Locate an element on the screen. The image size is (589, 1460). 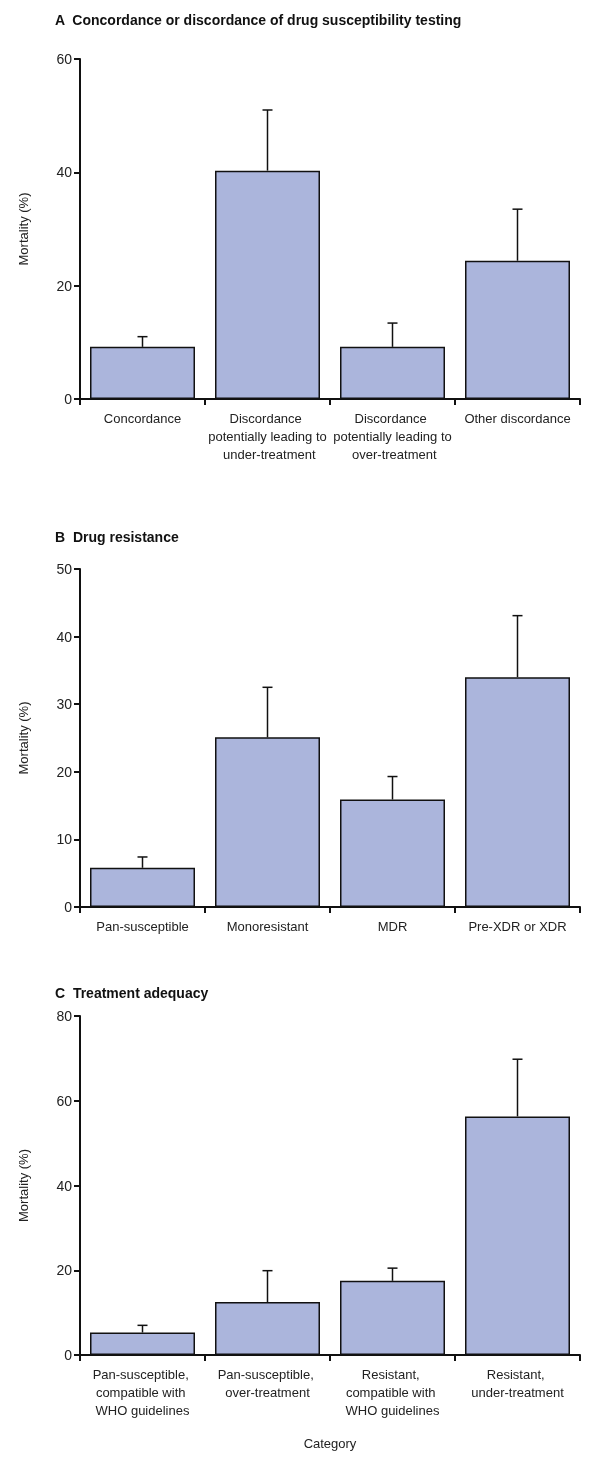
y-tick-label: 10 is located at coordinates (64, 839).